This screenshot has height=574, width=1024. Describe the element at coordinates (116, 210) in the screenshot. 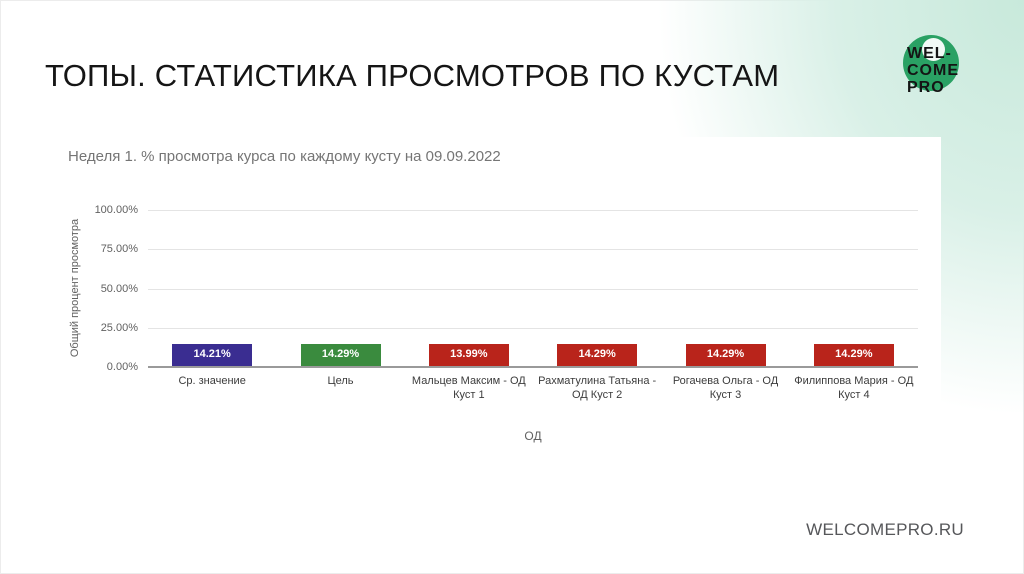

I see `y-tick-label: 100.00%` at that location.